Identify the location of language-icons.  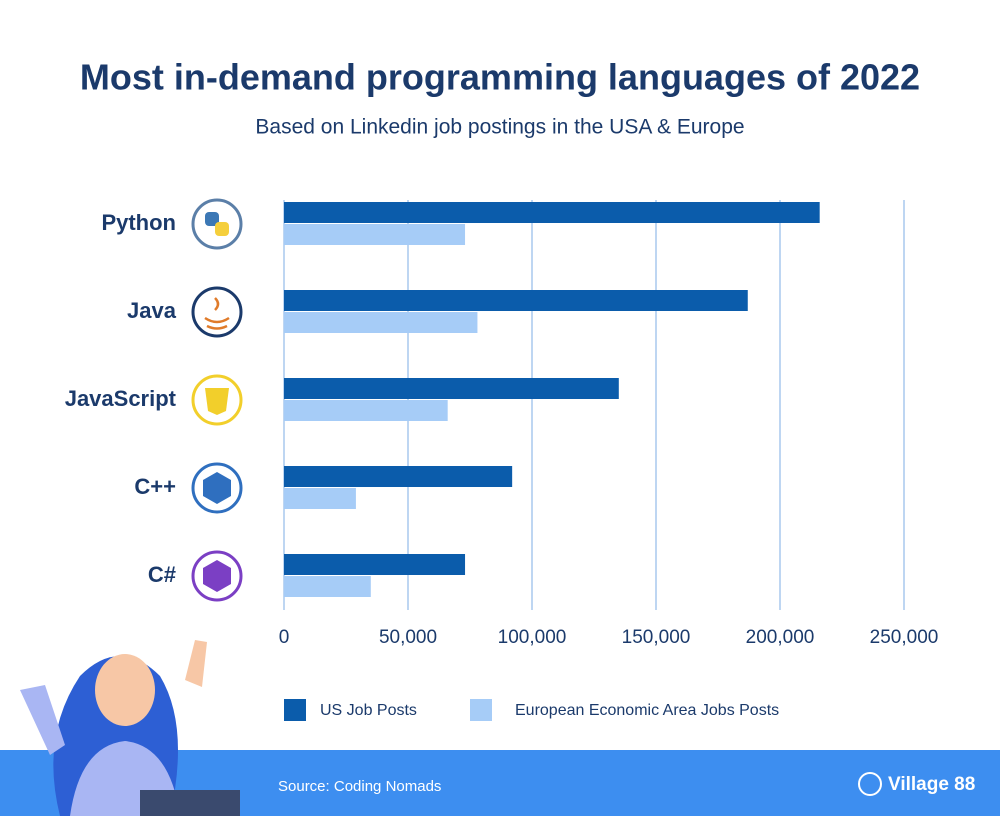
(217, 400).